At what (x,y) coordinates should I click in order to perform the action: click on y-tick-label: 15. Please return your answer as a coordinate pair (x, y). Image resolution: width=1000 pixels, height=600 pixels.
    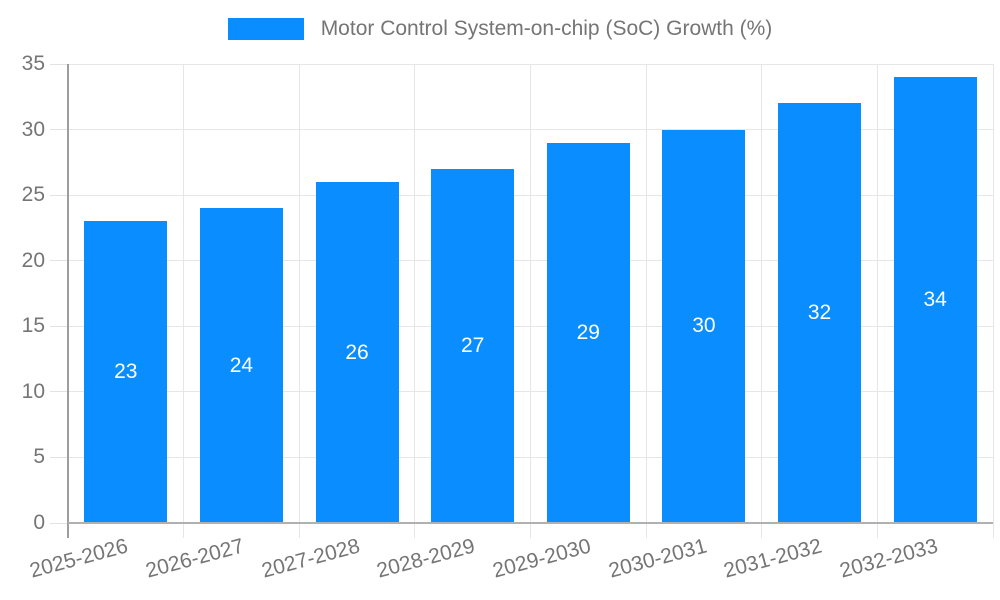
    Looking at the image, I should click on (33, 326).